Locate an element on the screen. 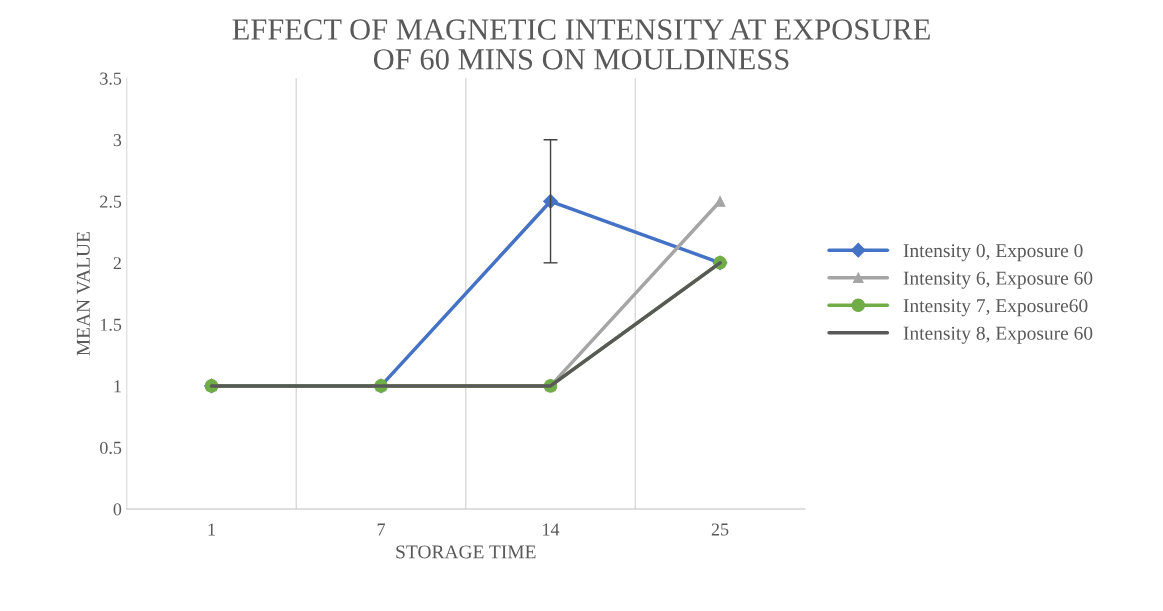 The image size is (1163, 611). legend-label: Intensity 8, Exposure 60 is located at coordinates (998, 335).